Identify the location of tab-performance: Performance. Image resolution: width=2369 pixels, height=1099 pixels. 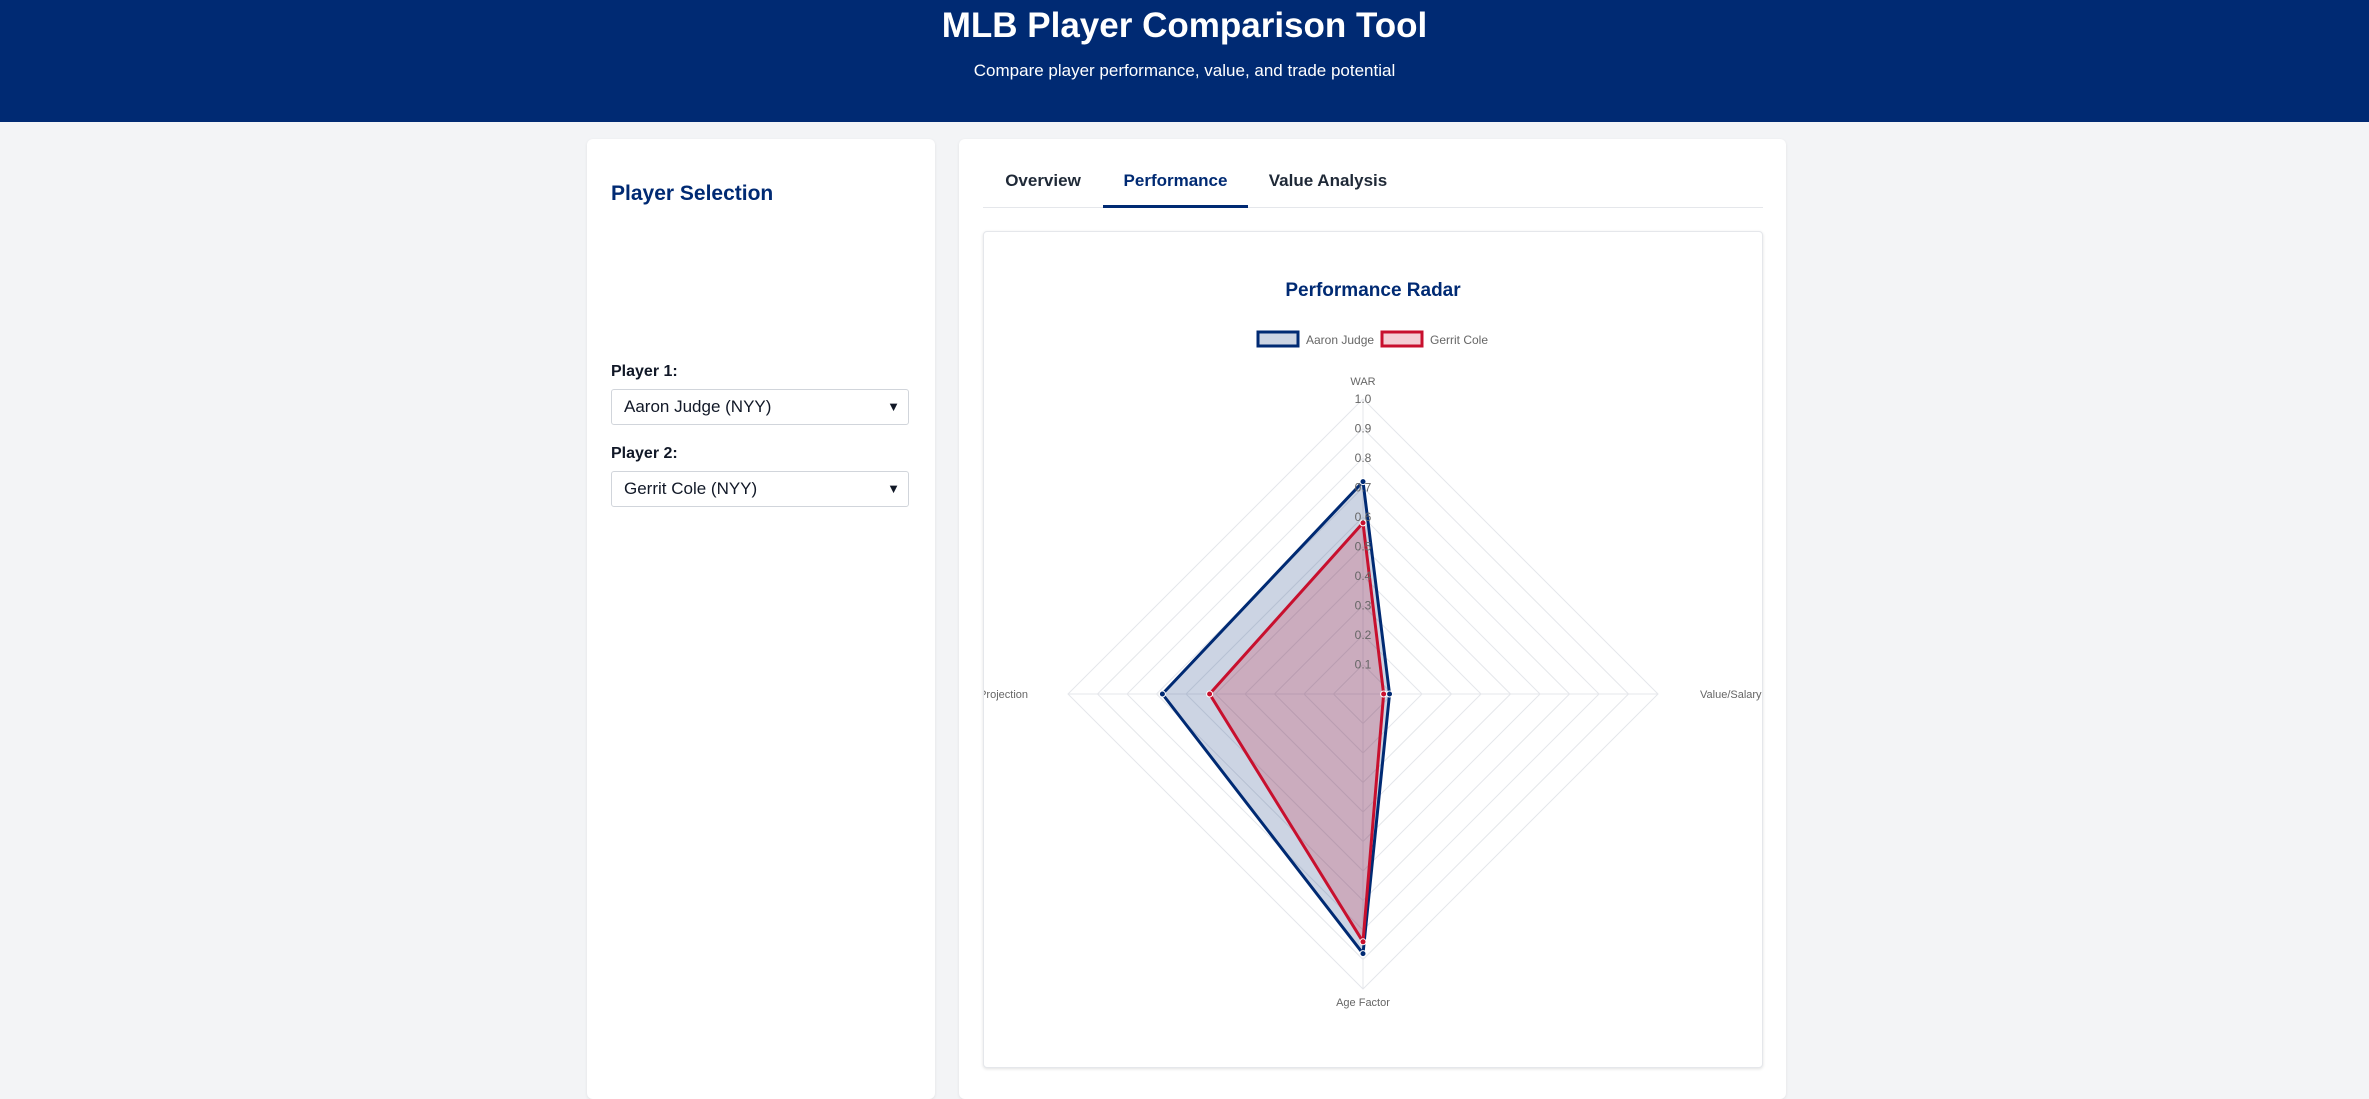
(1175, 183).